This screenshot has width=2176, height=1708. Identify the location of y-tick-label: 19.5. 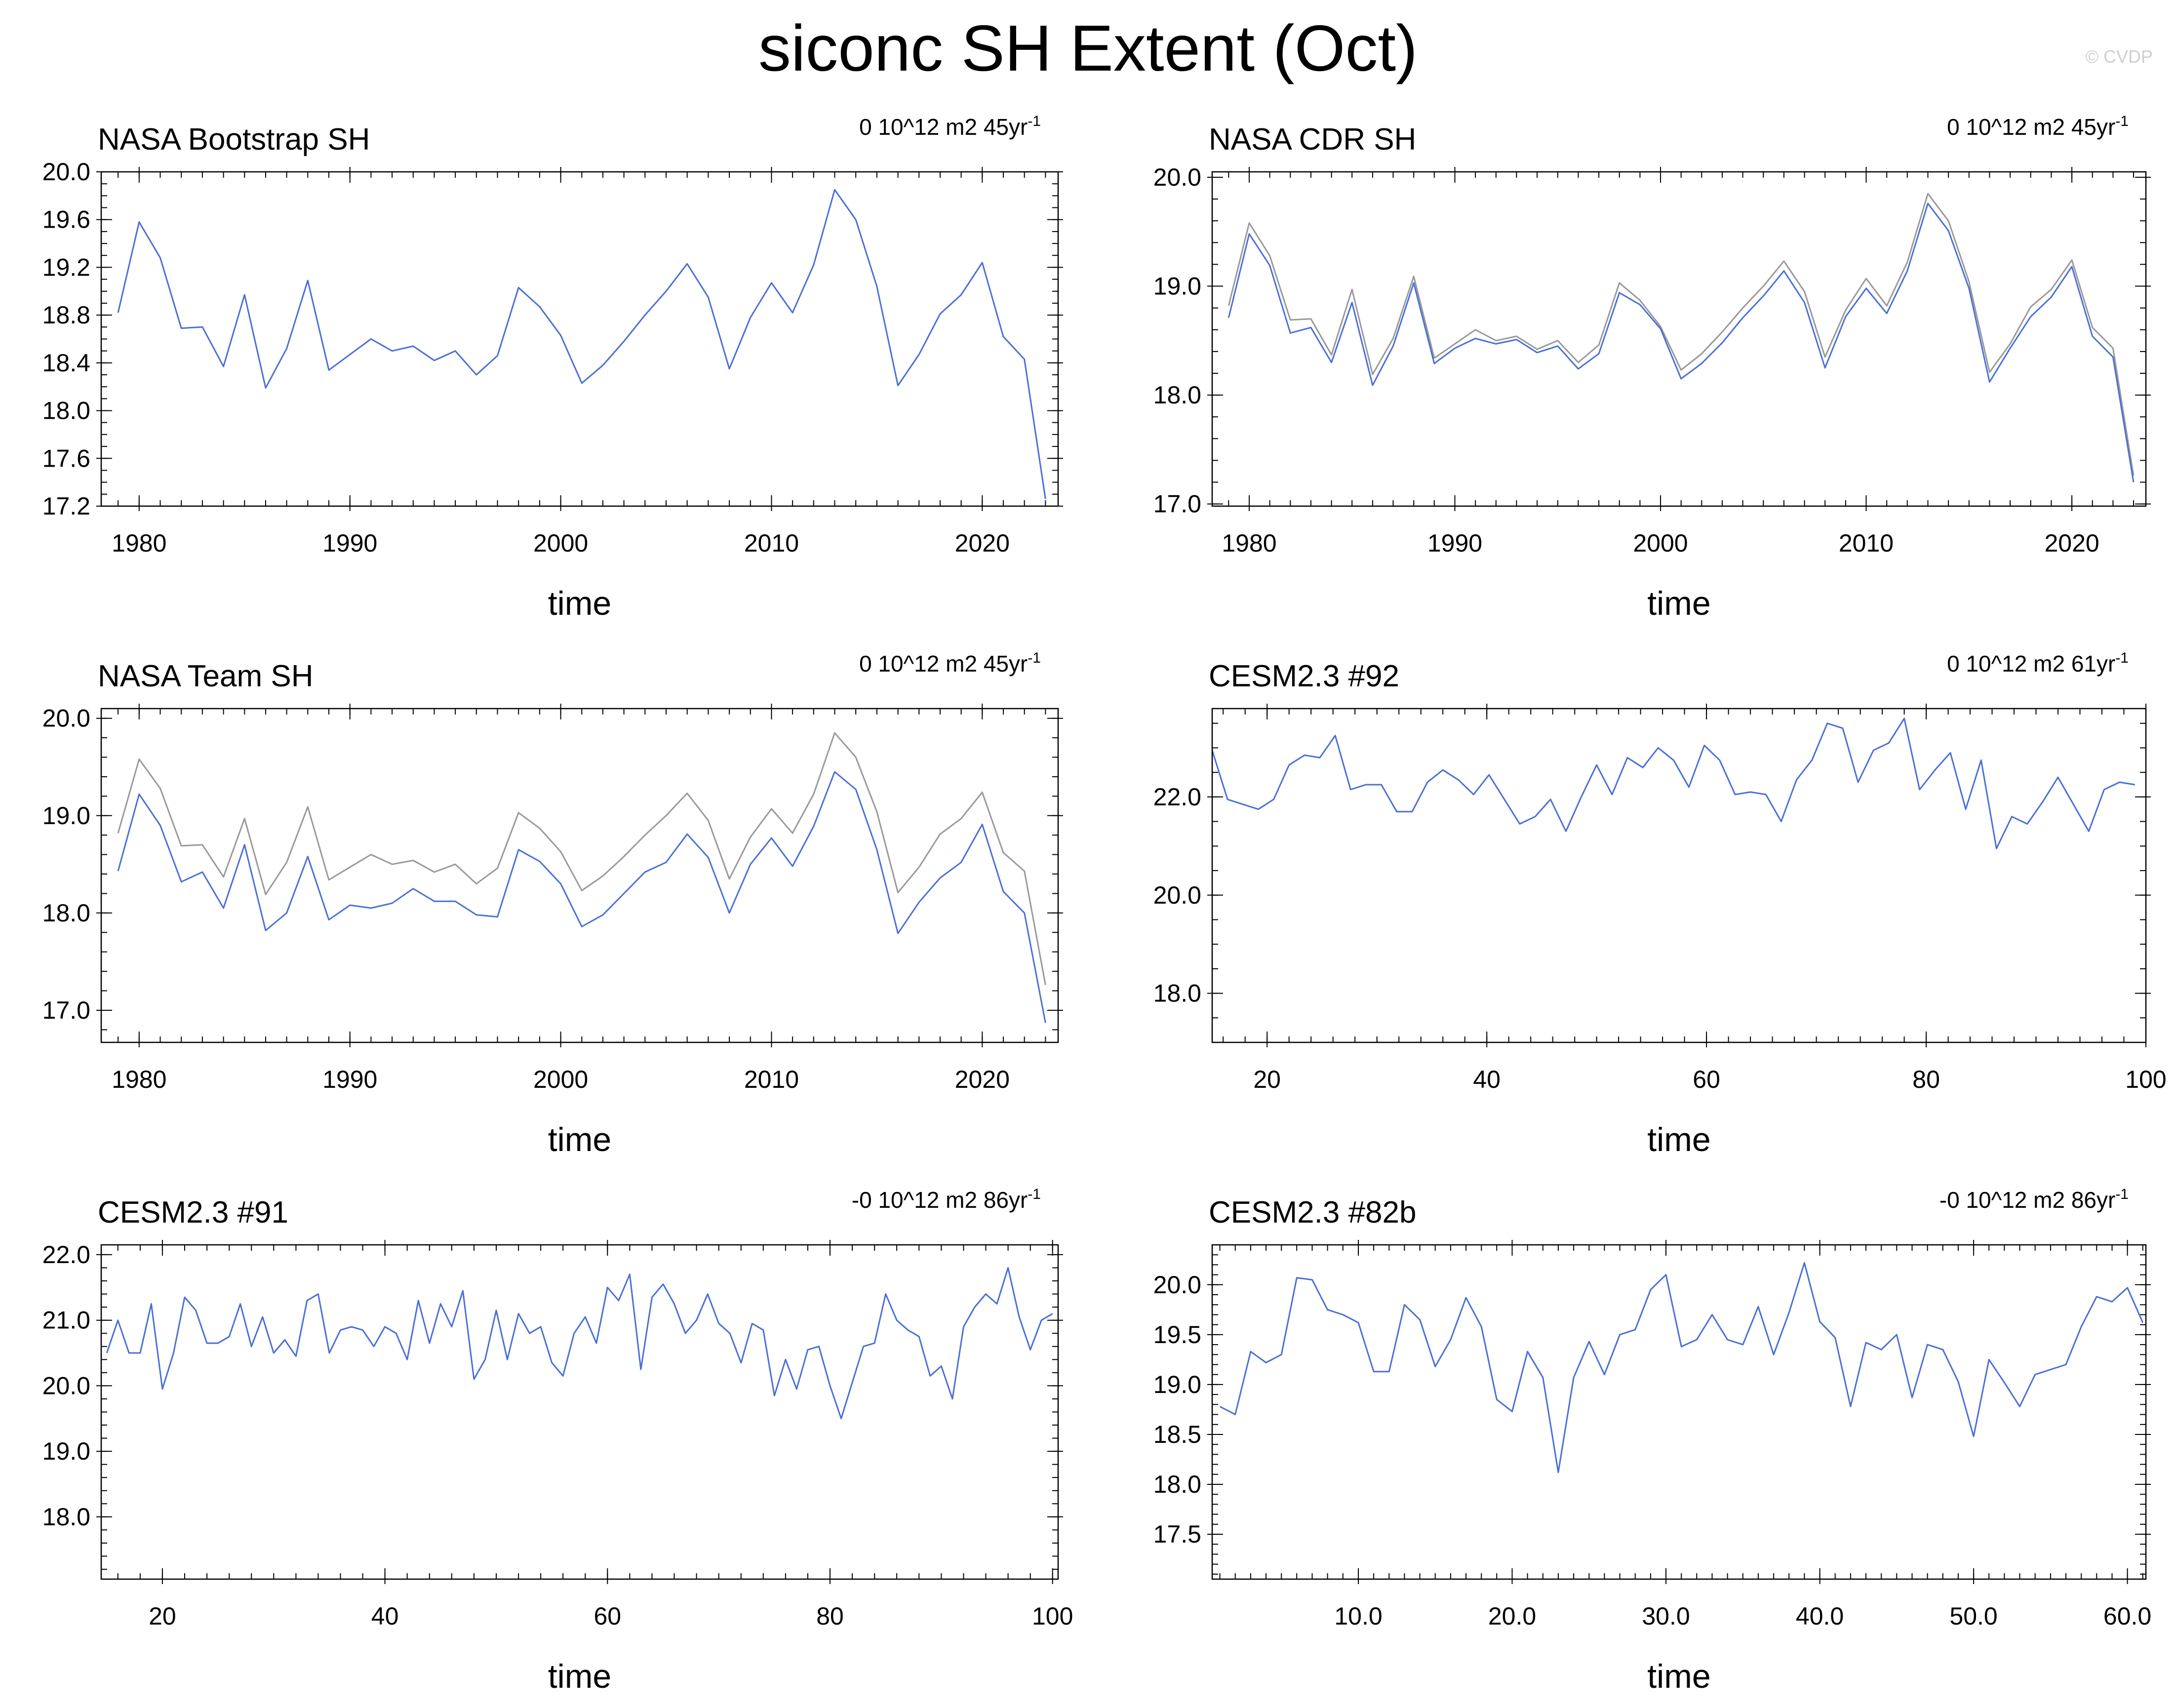
(1177, 1335).